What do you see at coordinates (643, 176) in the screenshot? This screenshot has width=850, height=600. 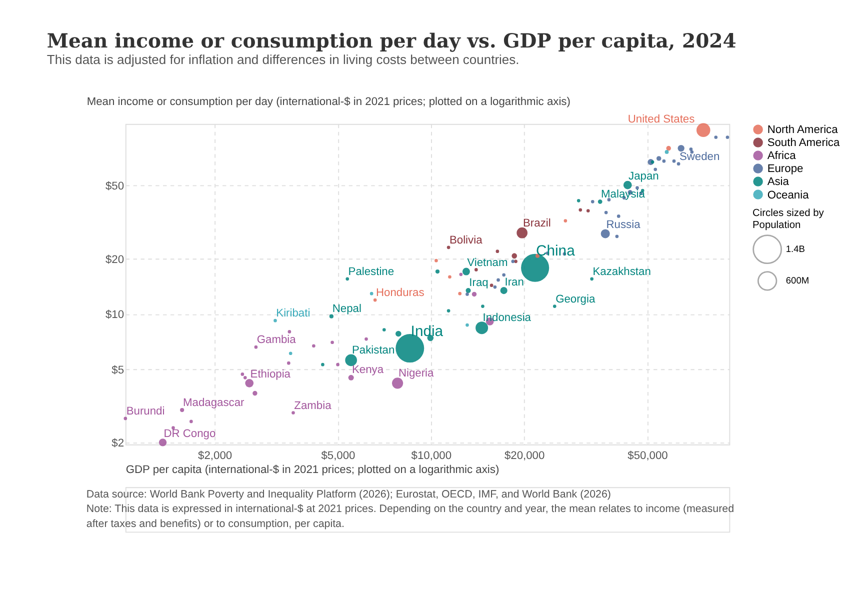 I see `annotation: Japan` at bounding box center [643, 176].